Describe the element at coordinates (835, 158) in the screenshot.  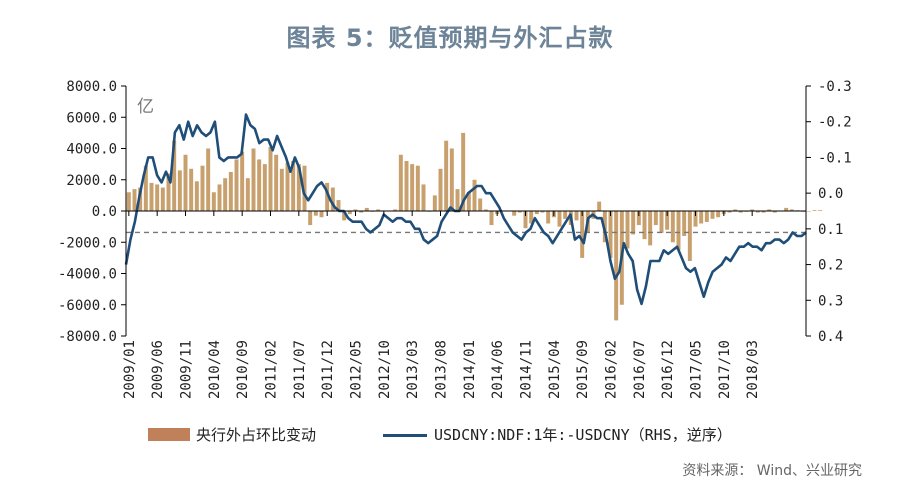
I see `right-tick-label: -0.1` at that location.